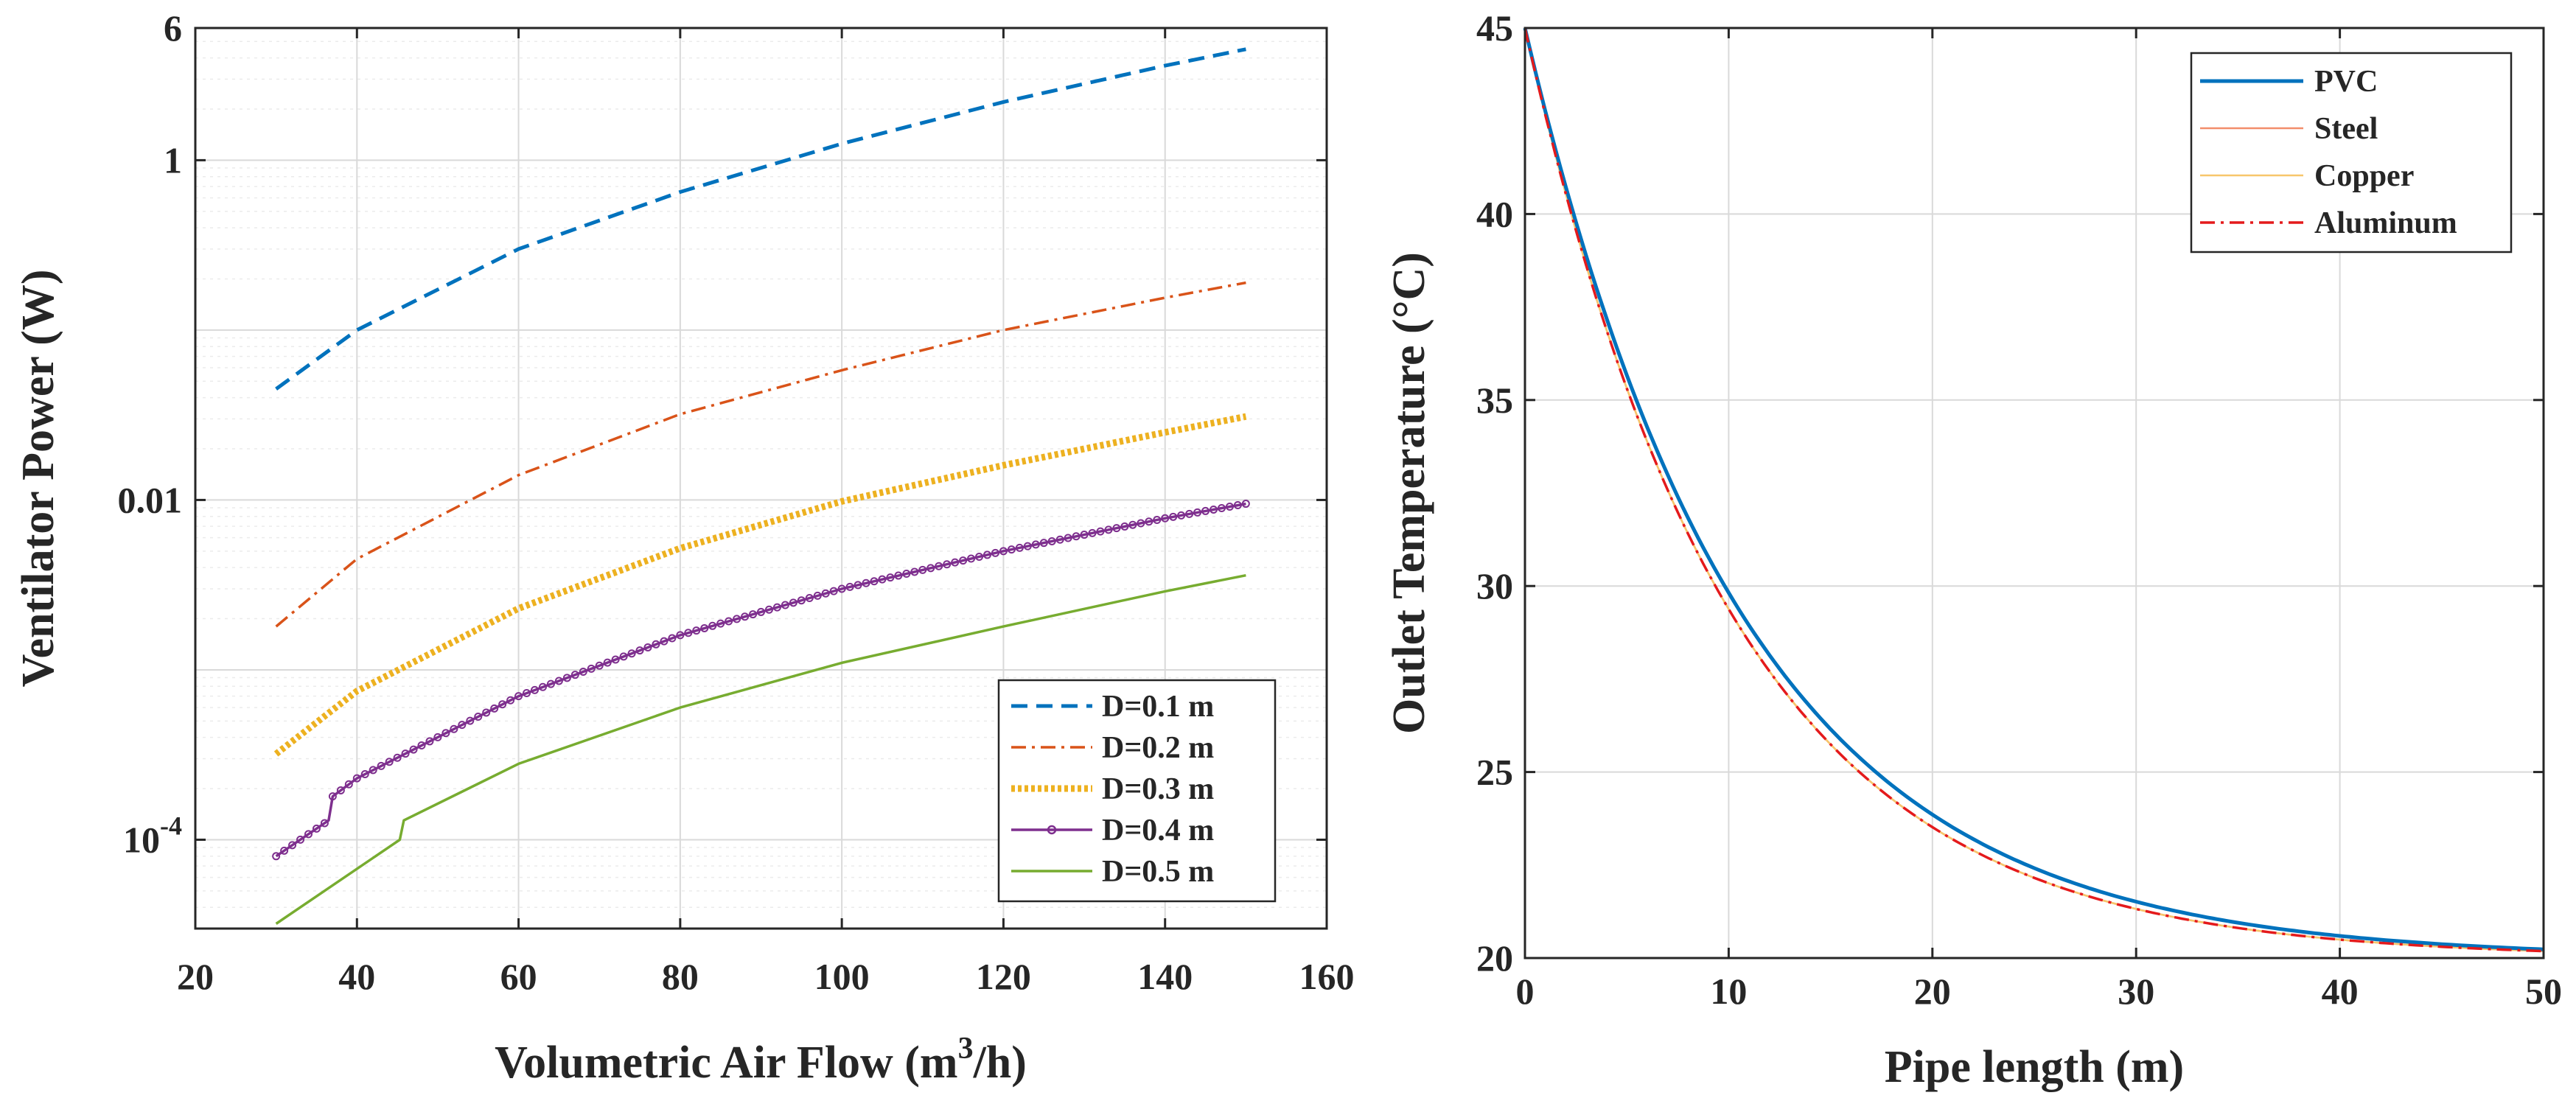  I want to click on right-x-tick-label: 20, so click(1932, 991).